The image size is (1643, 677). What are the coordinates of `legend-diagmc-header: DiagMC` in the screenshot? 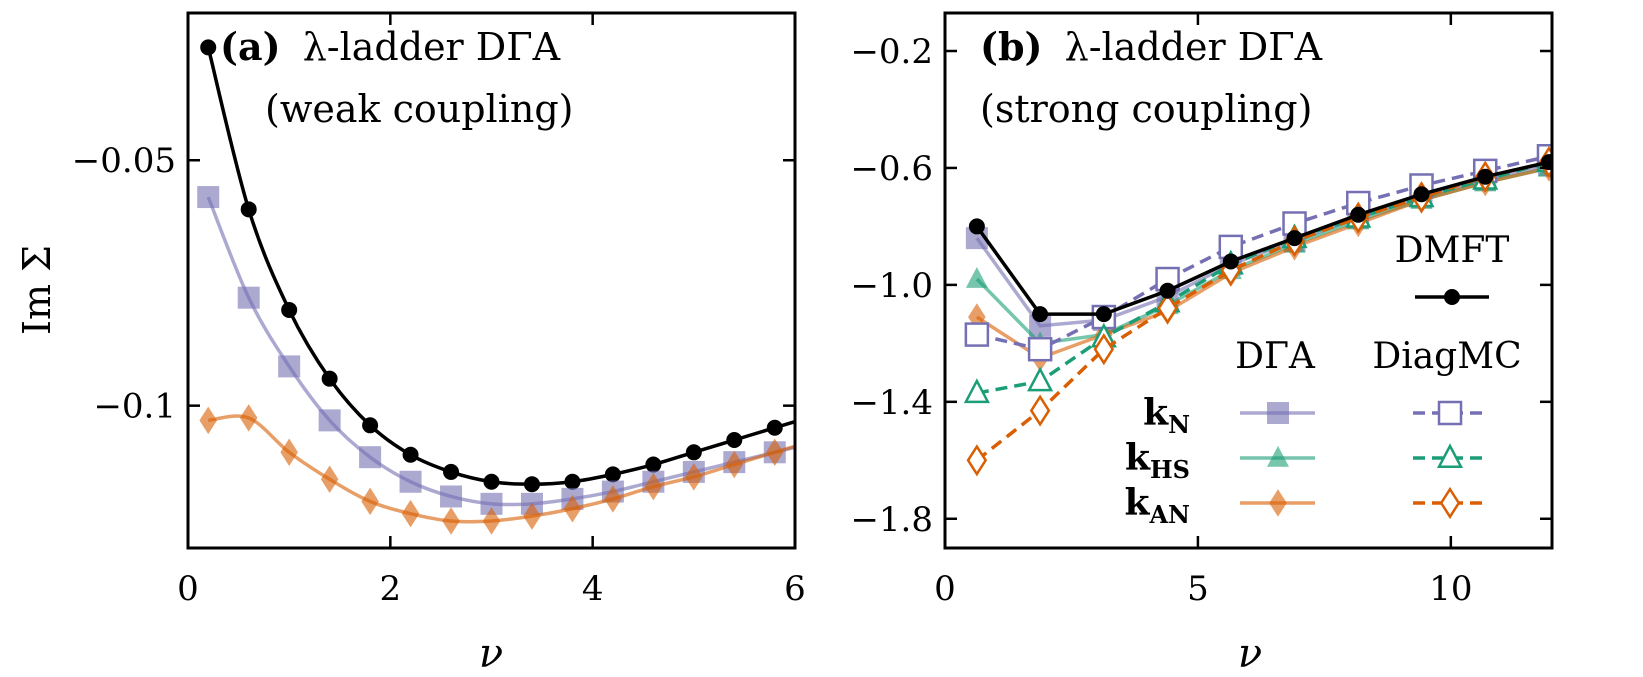 It's located at (1446, 356).